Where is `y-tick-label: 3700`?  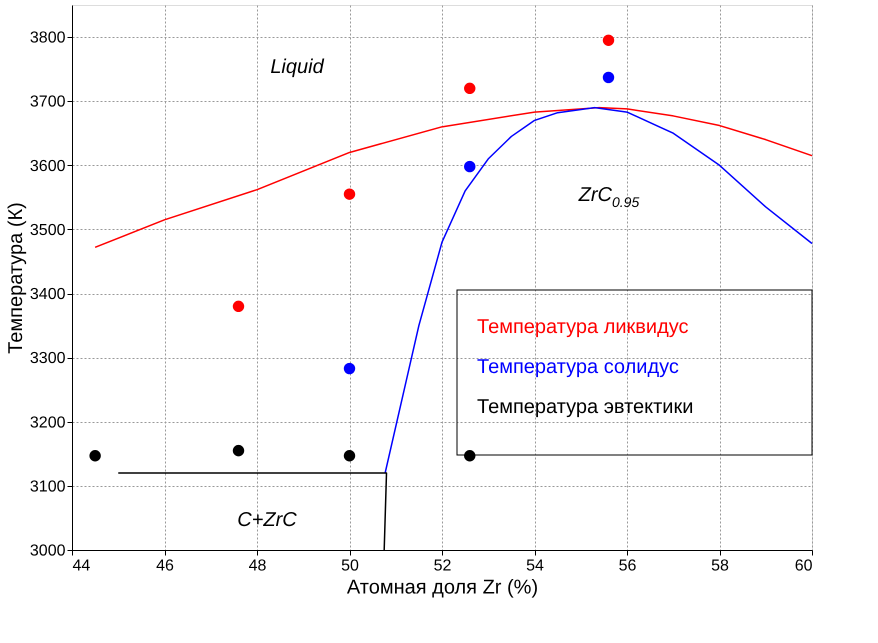
y-tick-label: 3700 is located at coordinates (48, 102).